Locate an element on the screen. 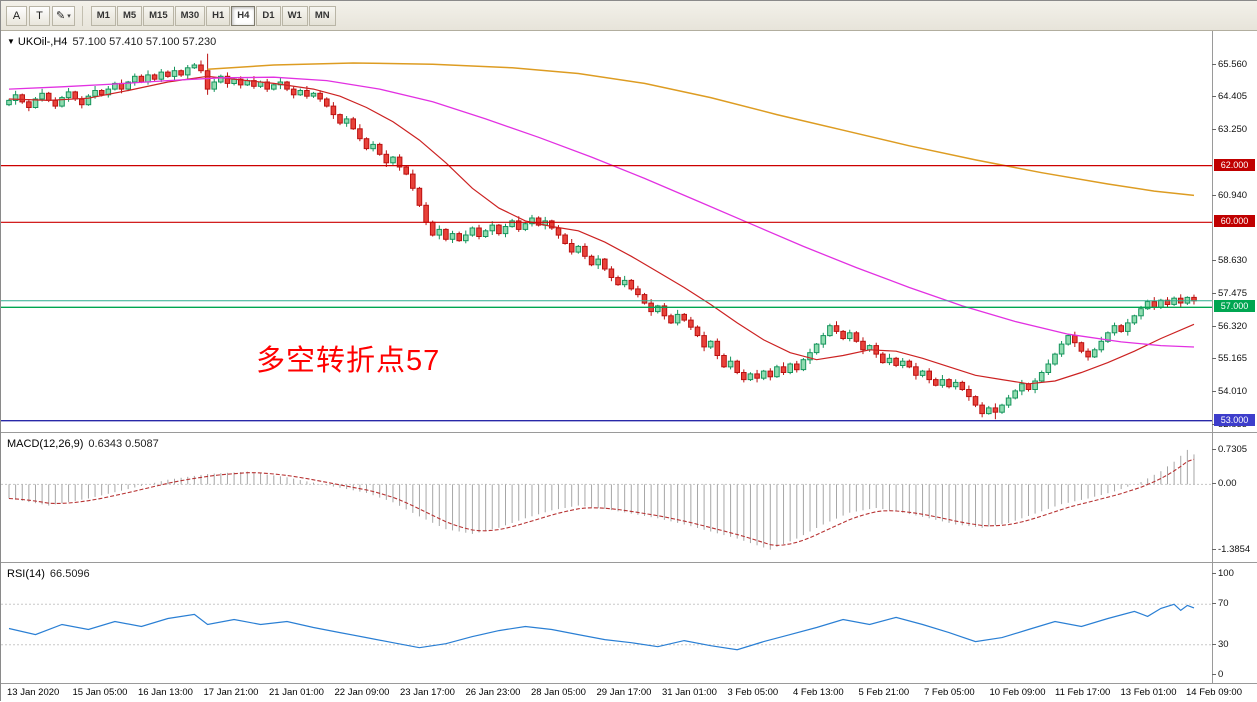 The width and height of the screenshot is (1257, 702). chart-collapse-icon: ▼ is located at coordinates (11, 41).